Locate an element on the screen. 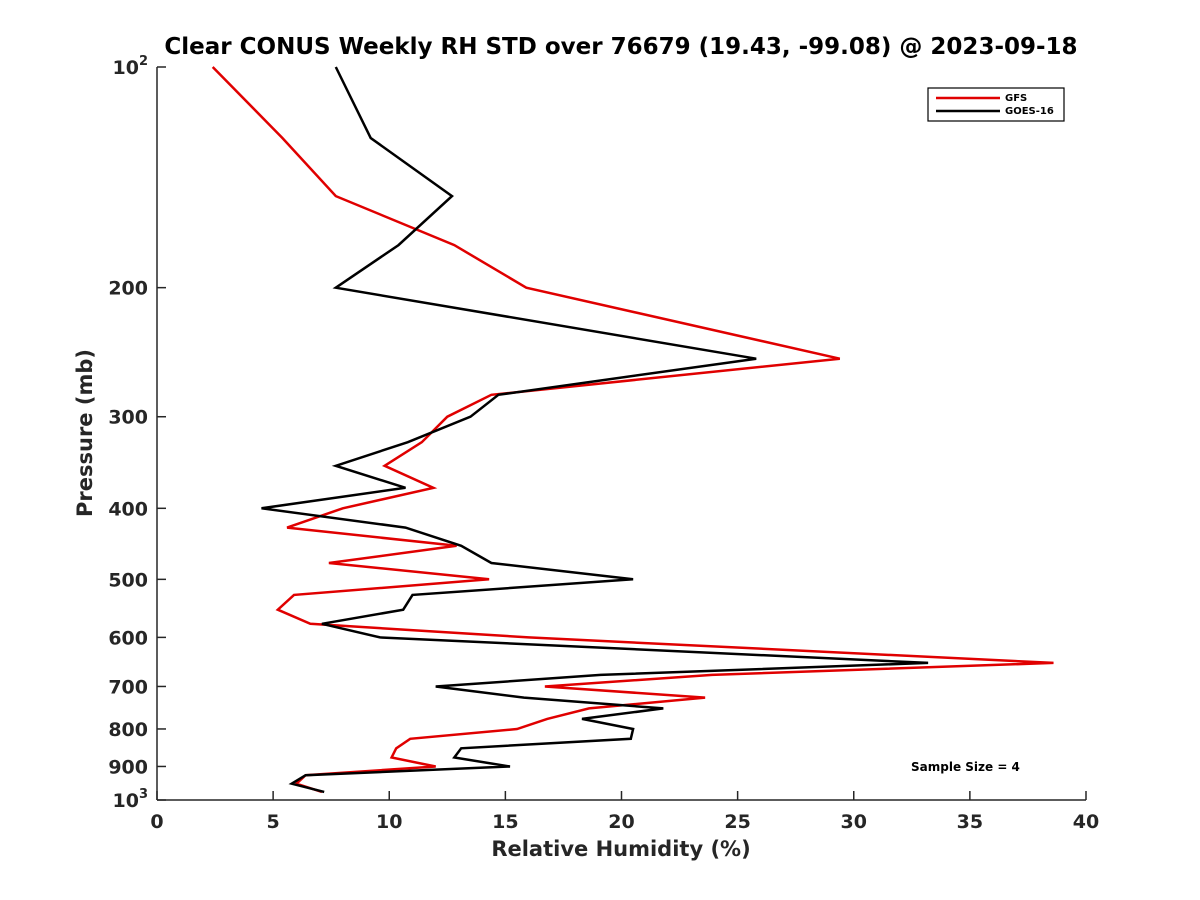 The image size is (1200, 900). x-tick-label: 20 is located at coordinates (621, 822).